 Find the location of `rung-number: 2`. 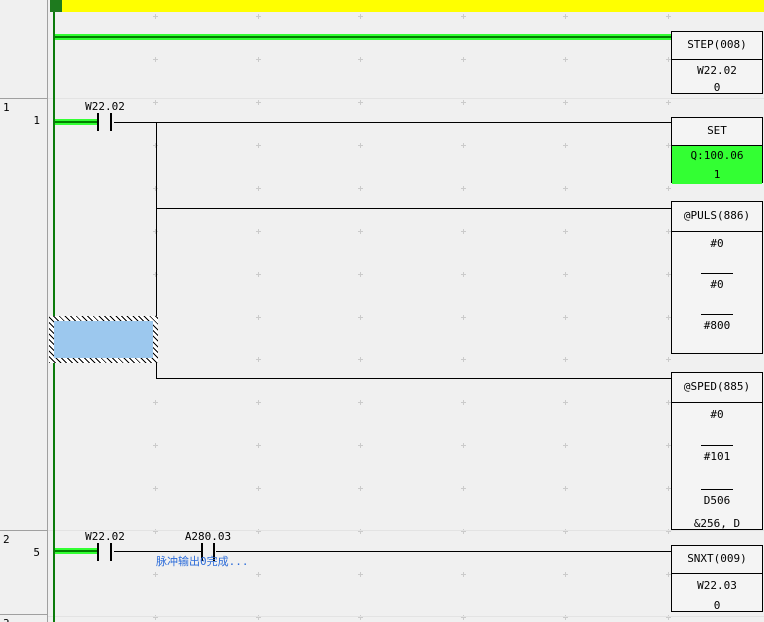

rung-number: 2 is located at coordinates (6, 539).